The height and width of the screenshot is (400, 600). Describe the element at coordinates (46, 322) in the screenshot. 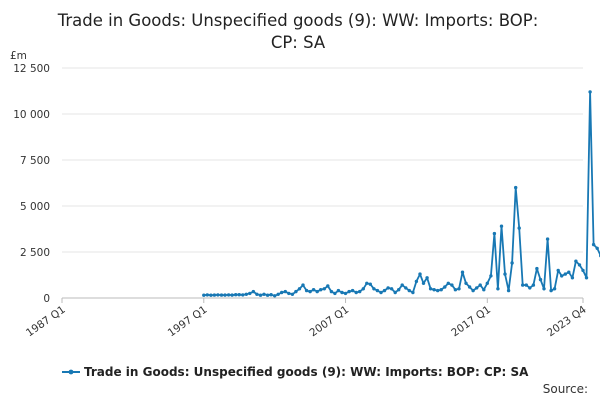

I see `x-tick-label: 1987 Q1` at that location.